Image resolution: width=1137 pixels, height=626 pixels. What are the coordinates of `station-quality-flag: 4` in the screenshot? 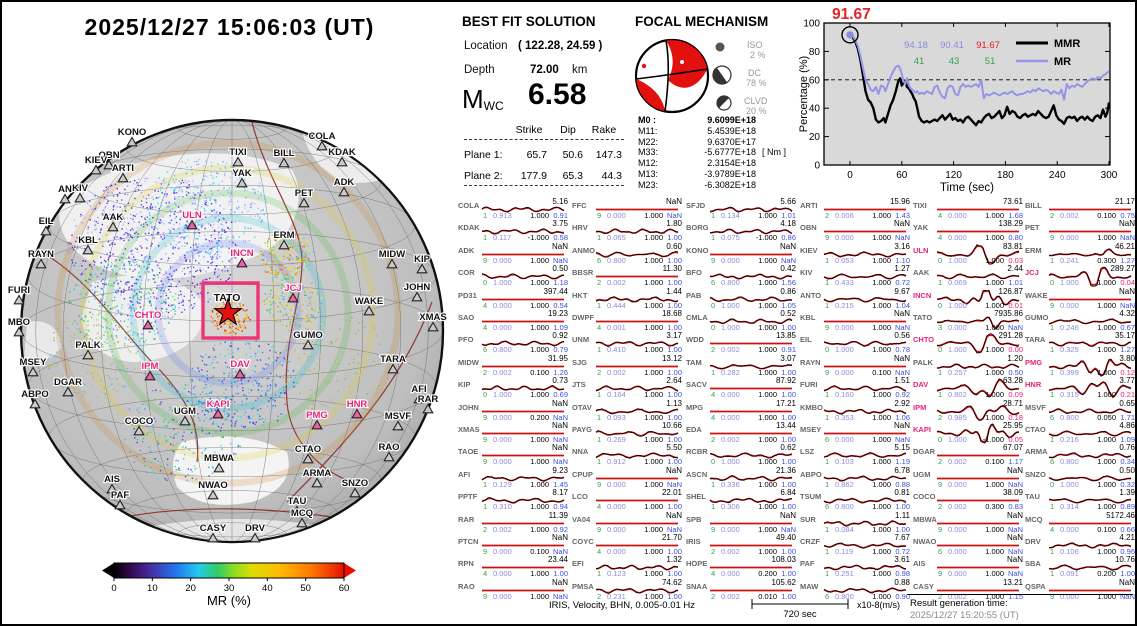 It's located at (940, 215).